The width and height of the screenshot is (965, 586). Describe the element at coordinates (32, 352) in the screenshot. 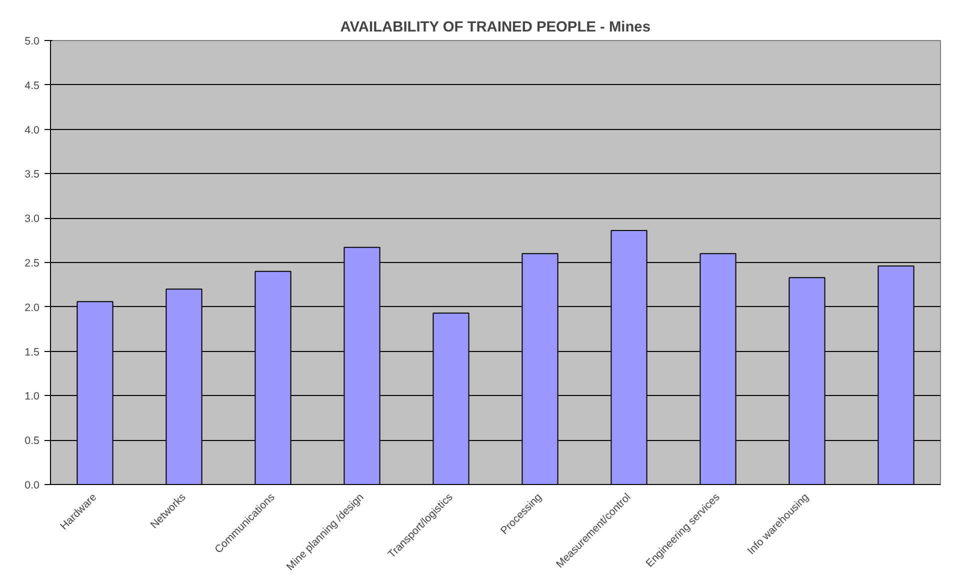

I see `y-tick-label: 1.5` at that location.